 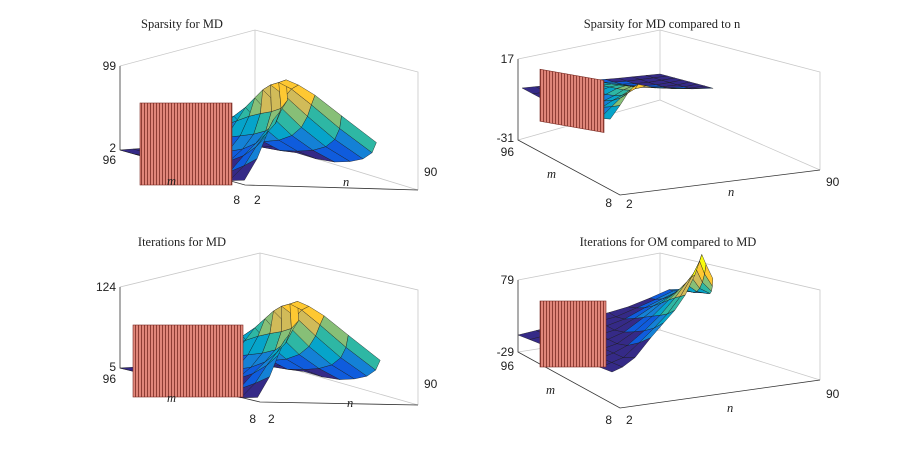 What do you see at coordinates (668, 242) in the screenshot?
I see `panel-title: Iterations for OM compared to MD` at bounding box center [668, 242].